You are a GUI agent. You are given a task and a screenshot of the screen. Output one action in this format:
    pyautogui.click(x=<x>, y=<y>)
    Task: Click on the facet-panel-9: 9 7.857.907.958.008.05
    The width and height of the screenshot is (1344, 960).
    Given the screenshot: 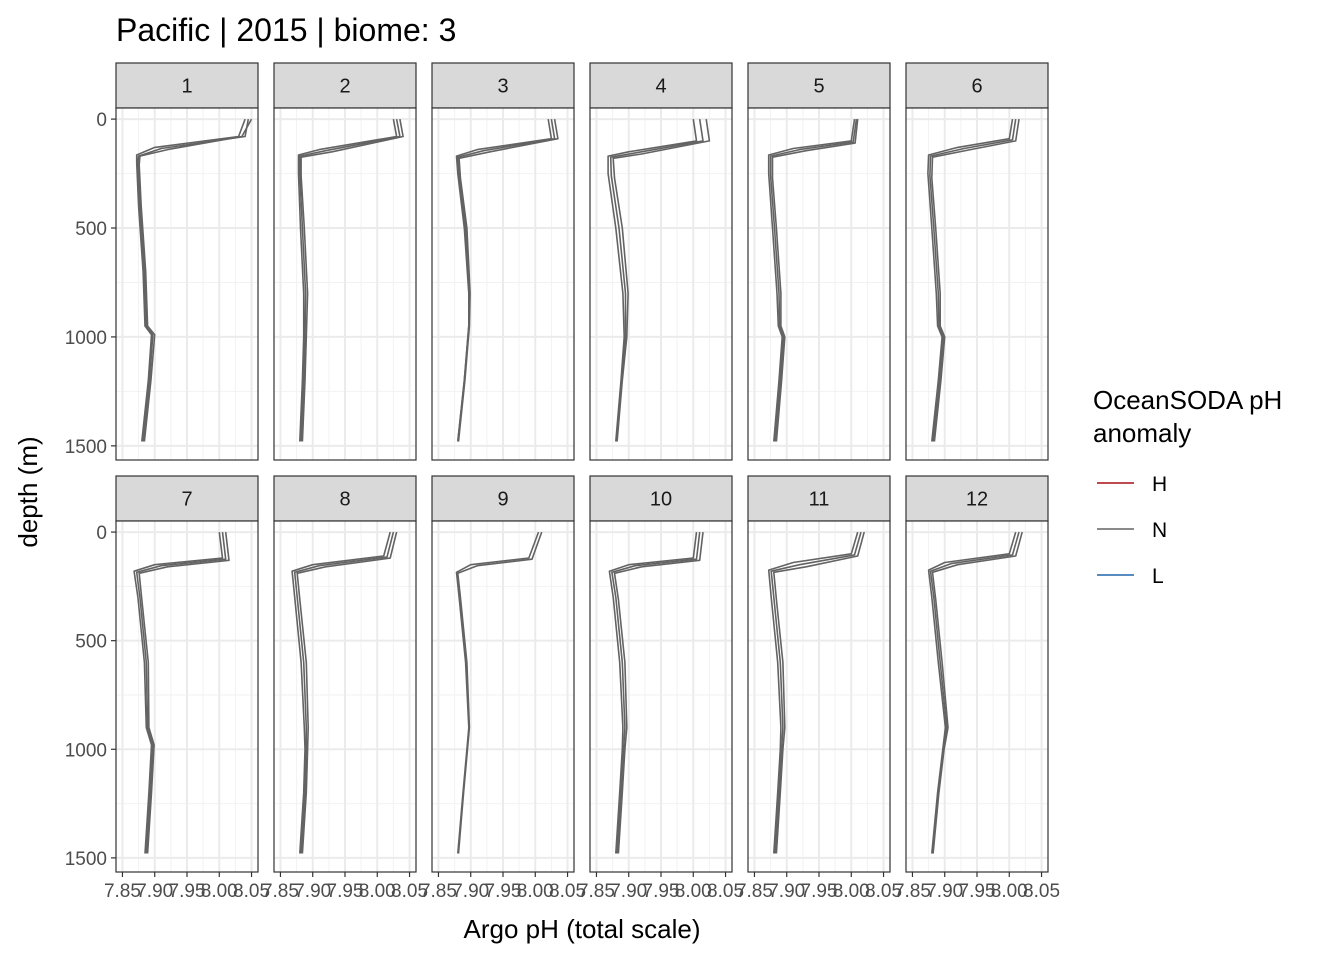 What is the action you would take?
    pyautogui.click(x=503, y=688)
    